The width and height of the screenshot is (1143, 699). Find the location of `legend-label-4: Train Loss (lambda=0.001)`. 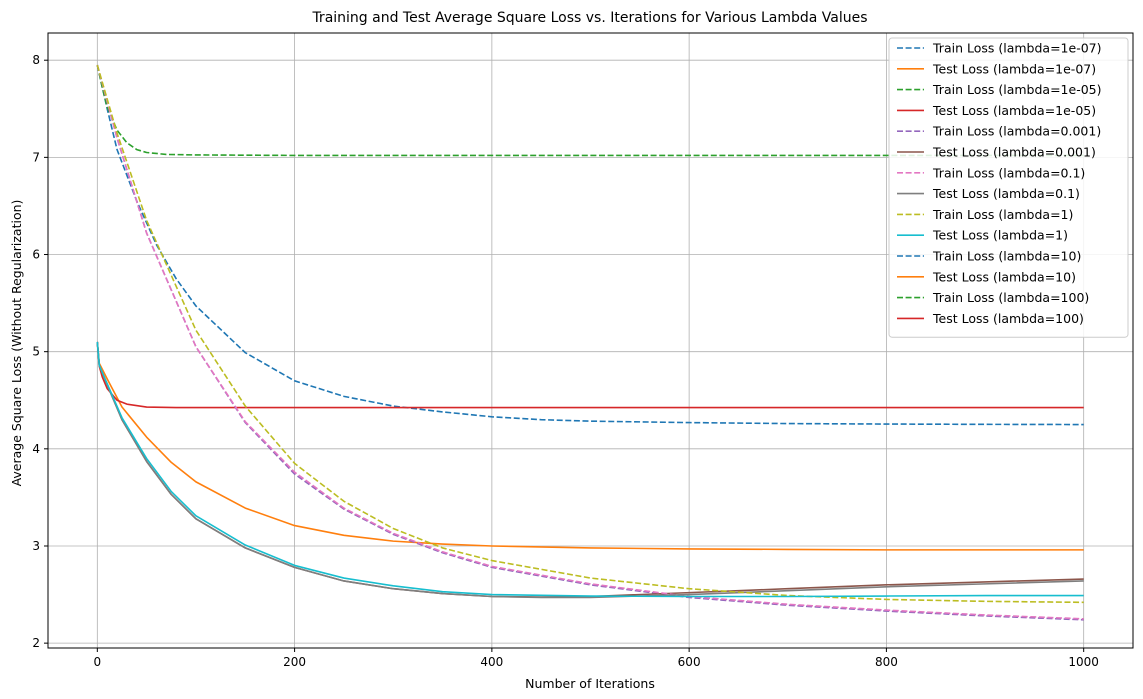

legend-label-4: Train Loss (lambda=0.001) is located at coordinates (1016, 131).